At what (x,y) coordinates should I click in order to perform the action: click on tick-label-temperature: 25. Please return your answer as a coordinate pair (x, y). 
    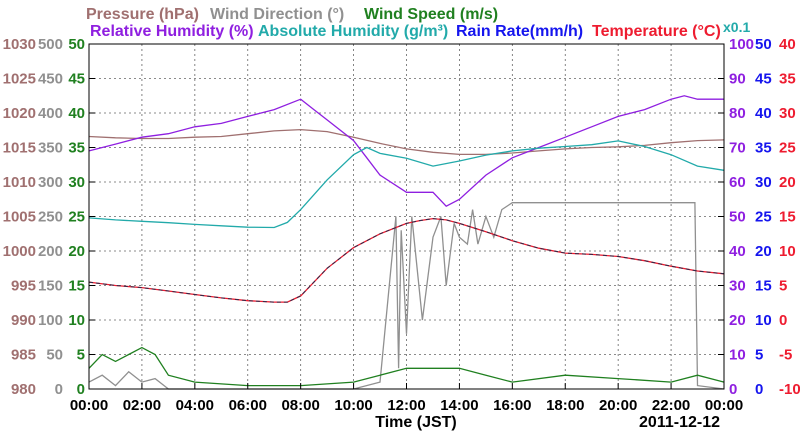
    Looking at the image, I should click on (787, 148).